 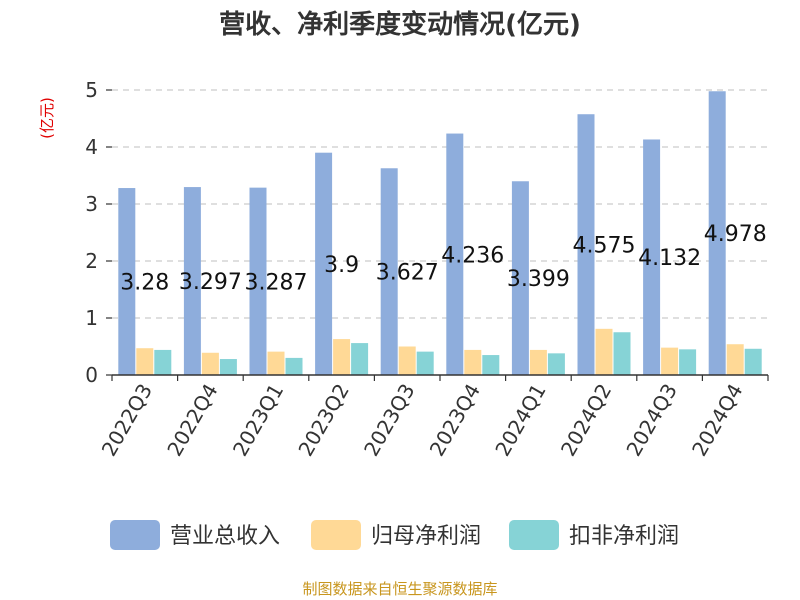 I want to click on data-label: 3.627, so click(x=407, y=273).